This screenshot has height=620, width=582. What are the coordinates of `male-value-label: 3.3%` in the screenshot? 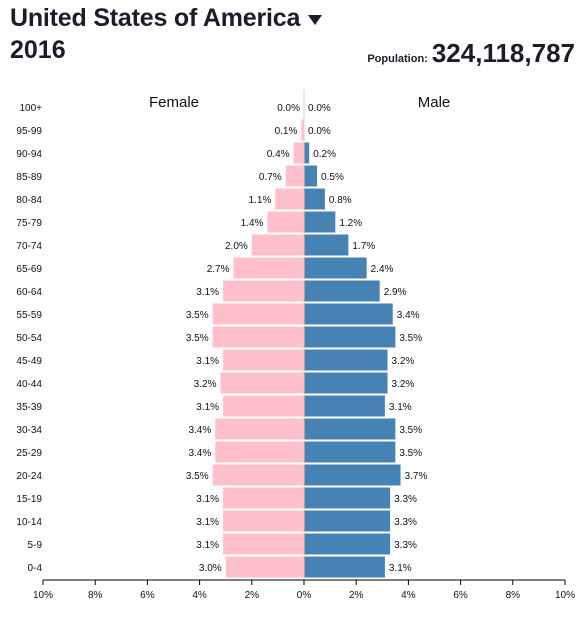 It's located at (405, 499).